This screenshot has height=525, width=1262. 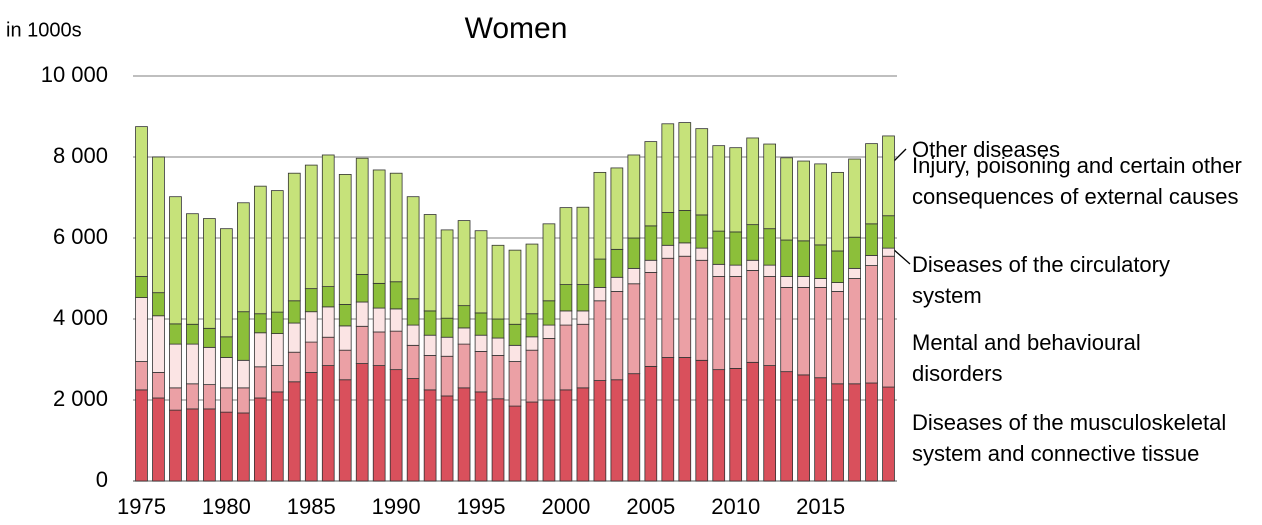 I want to click on x-tick-label: 1990, so click(x=396, y=506).